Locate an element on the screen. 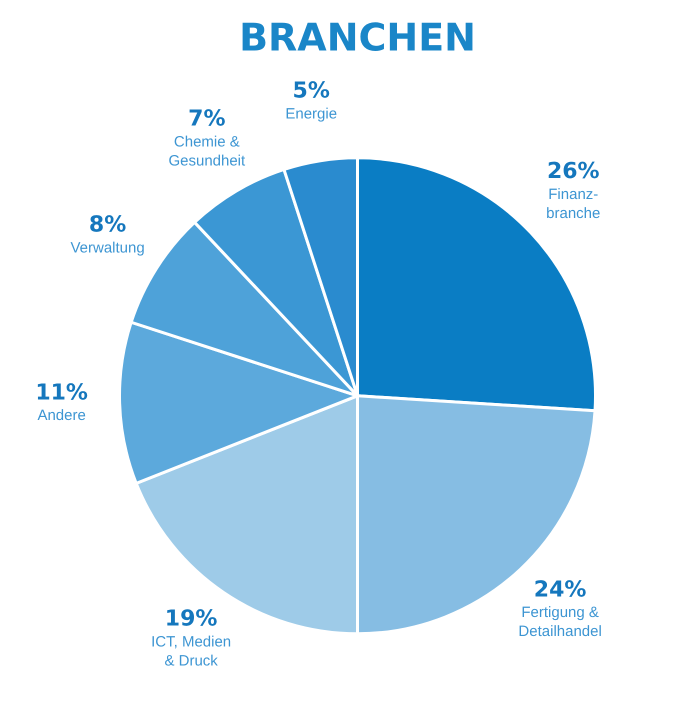  data-label: 7% is located at coordinates (207, 119).